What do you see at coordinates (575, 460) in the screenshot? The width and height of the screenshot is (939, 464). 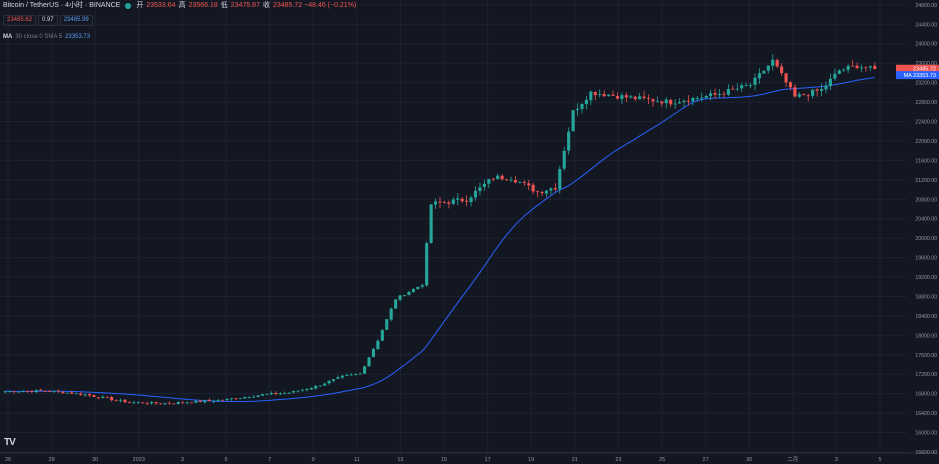 I see `x-tick-label: 21` at bounding box center [575, 460].